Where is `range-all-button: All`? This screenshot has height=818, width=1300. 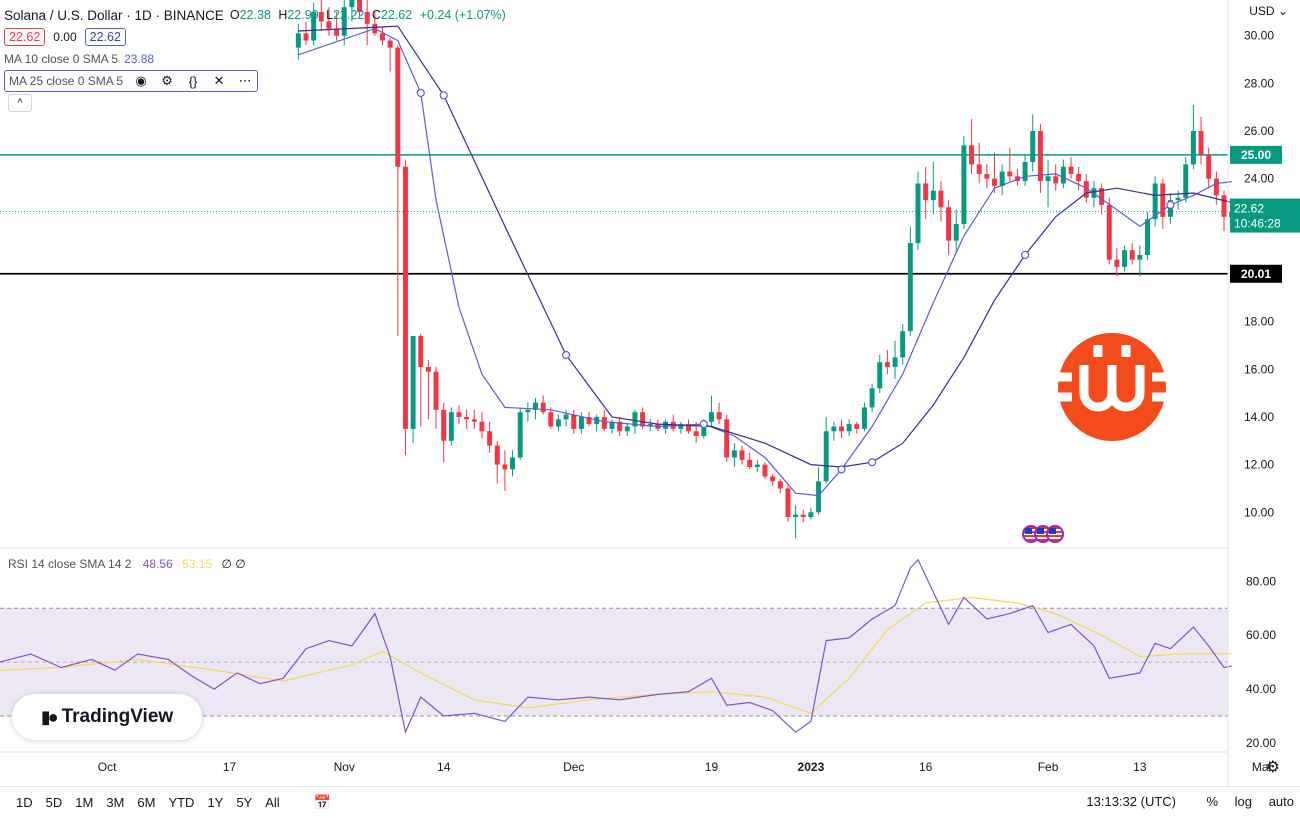 range-all-button: All is located at coordinates (272, 802).